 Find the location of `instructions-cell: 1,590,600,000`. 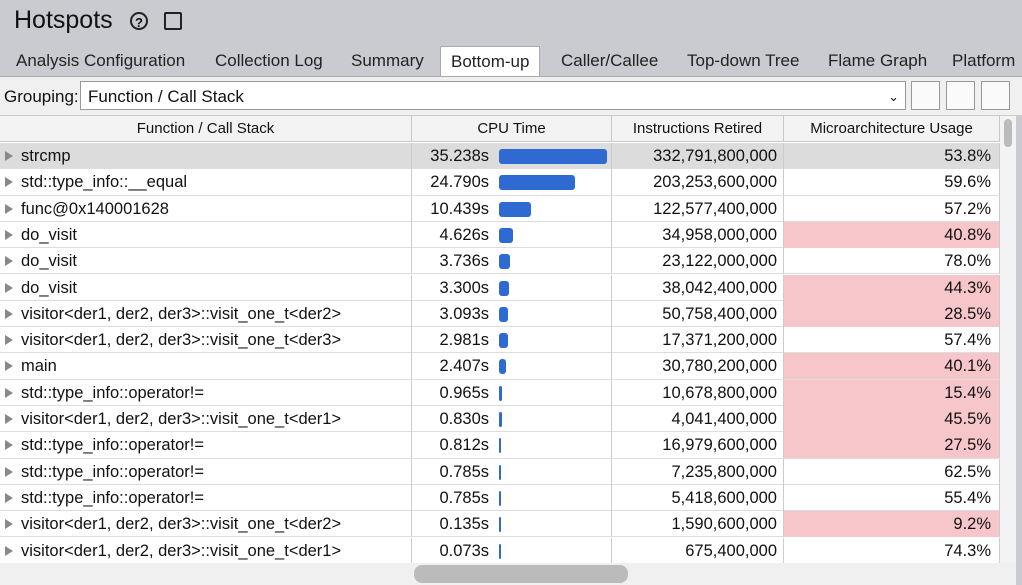

instructions-cell: 1,590,600,000 is located at coordinates (698, 524).